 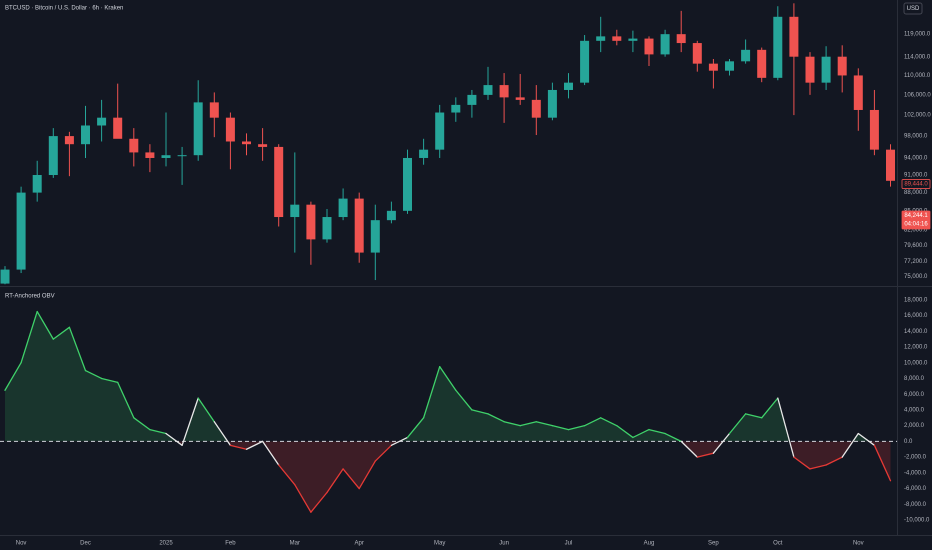 What do you see at coordinates (914, 379) in the screenshot?
I see `y-tick-label: 8,000.0` at bounding box center [914, 379].